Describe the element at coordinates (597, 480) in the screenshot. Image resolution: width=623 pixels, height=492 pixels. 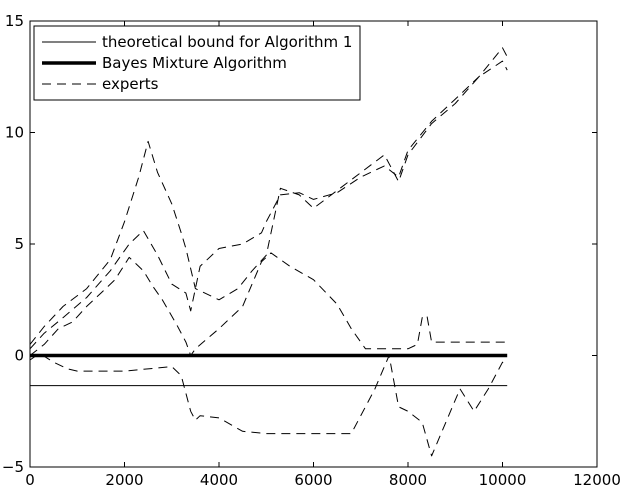
I see `x-tick-label: 12000` at that location.